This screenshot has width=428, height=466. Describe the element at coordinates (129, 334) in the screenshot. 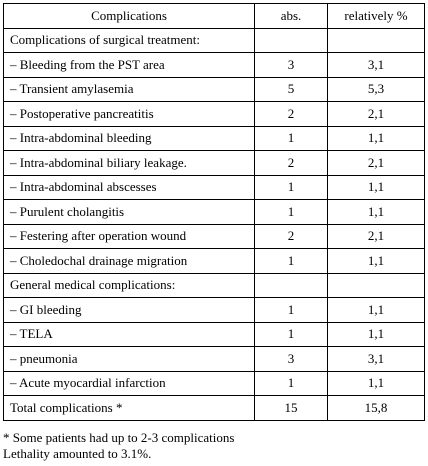

I see `label-cell: – TELA` at that location.